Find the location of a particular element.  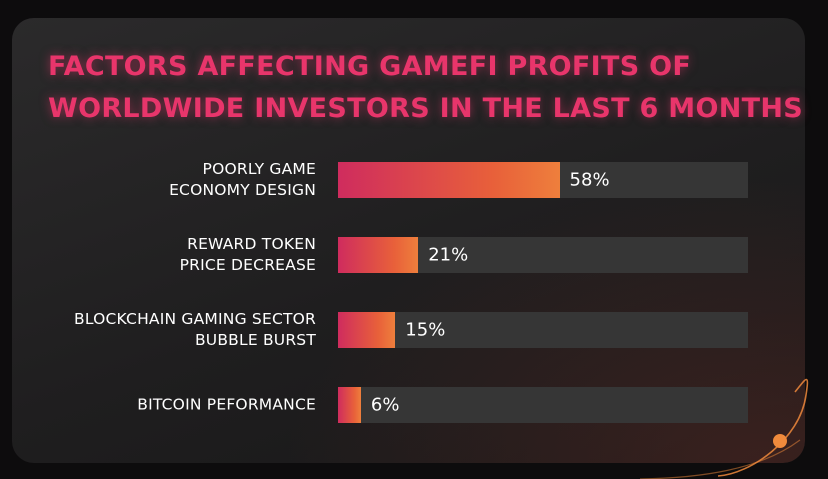

data-label: 15% is located at coordinates (425, 330).